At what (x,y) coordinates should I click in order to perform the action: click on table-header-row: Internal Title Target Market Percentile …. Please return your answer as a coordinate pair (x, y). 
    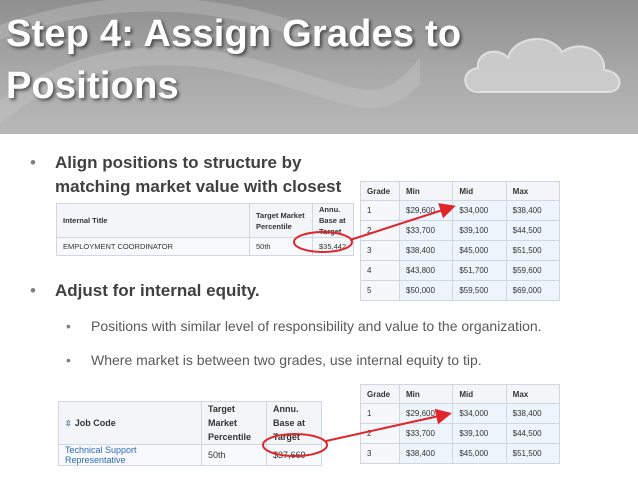
    Looking at the image, I should click on (205, 220).